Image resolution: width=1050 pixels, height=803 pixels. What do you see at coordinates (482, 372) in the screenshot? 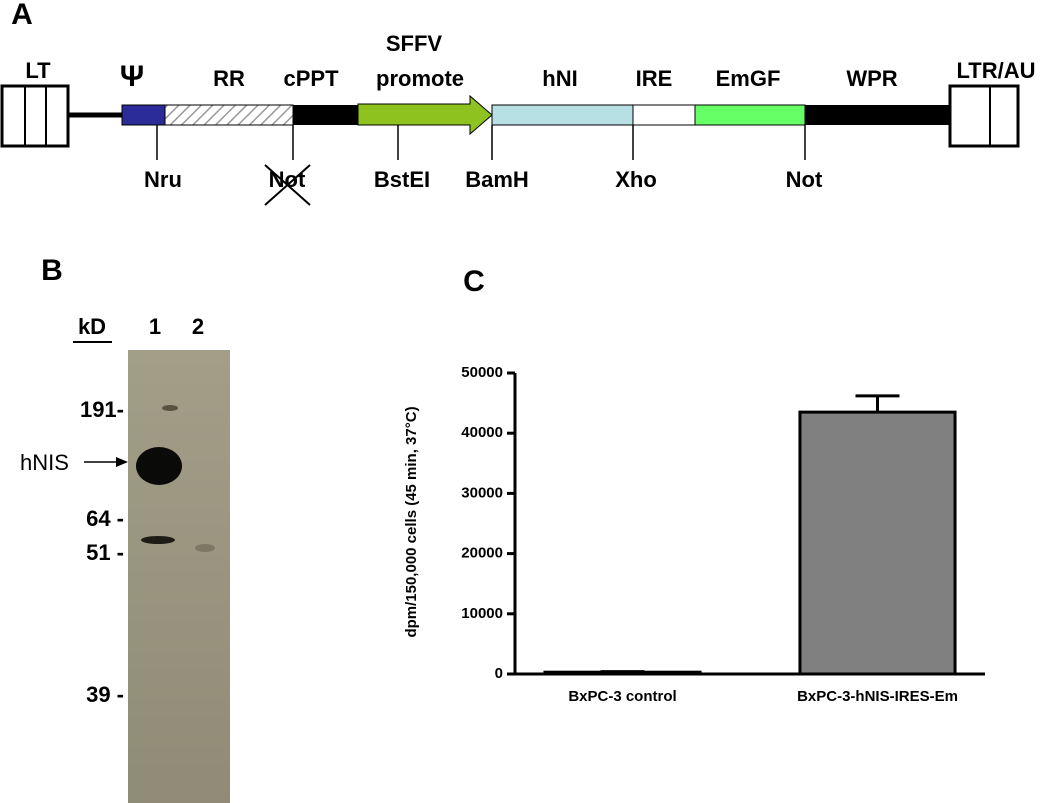
I see `y-tick-label: 50000` at bounding box center [482, 372].